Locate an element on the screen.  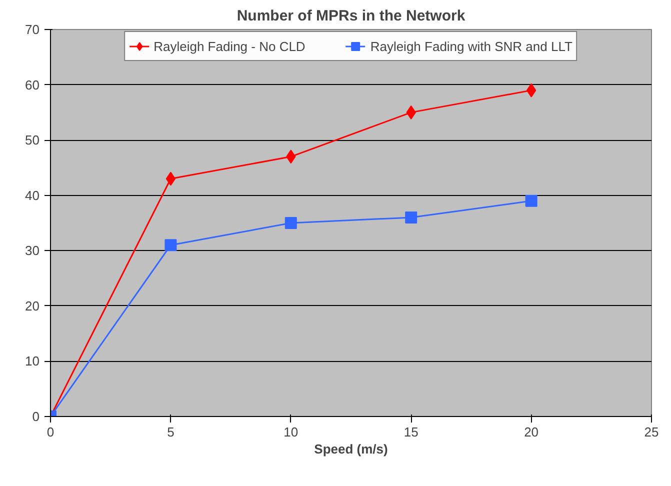
y-tick-label: 20 is located at coordinates (32, 306).